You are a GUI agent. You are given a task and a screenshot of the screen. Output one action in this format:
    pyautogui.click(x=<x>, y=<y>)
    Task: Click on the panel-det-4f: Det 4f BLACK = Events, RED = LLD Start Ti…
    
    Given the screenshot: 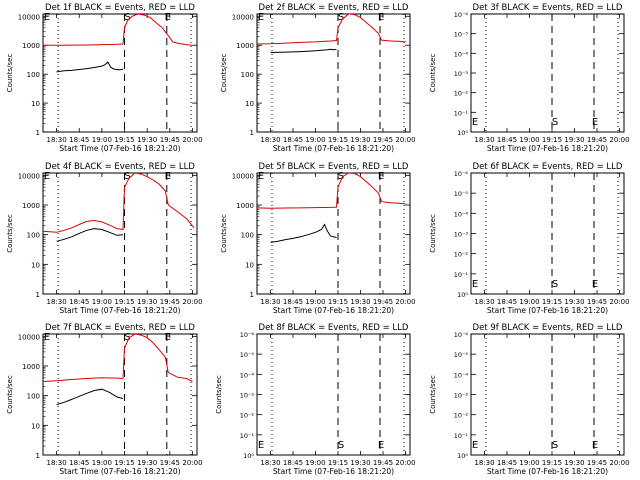 What is the action you would take?
    pyautogui.click(x=104, y=238)
    